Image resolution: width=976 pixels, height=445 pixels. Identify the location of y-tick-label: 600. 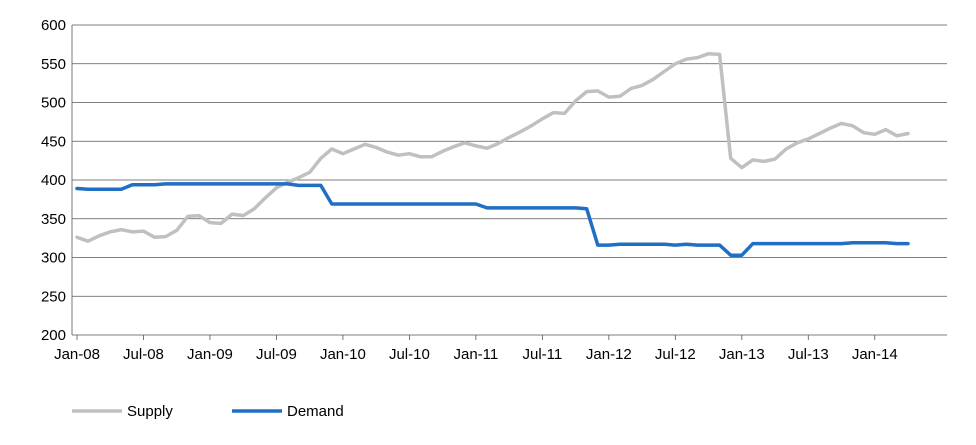
(53, 25).